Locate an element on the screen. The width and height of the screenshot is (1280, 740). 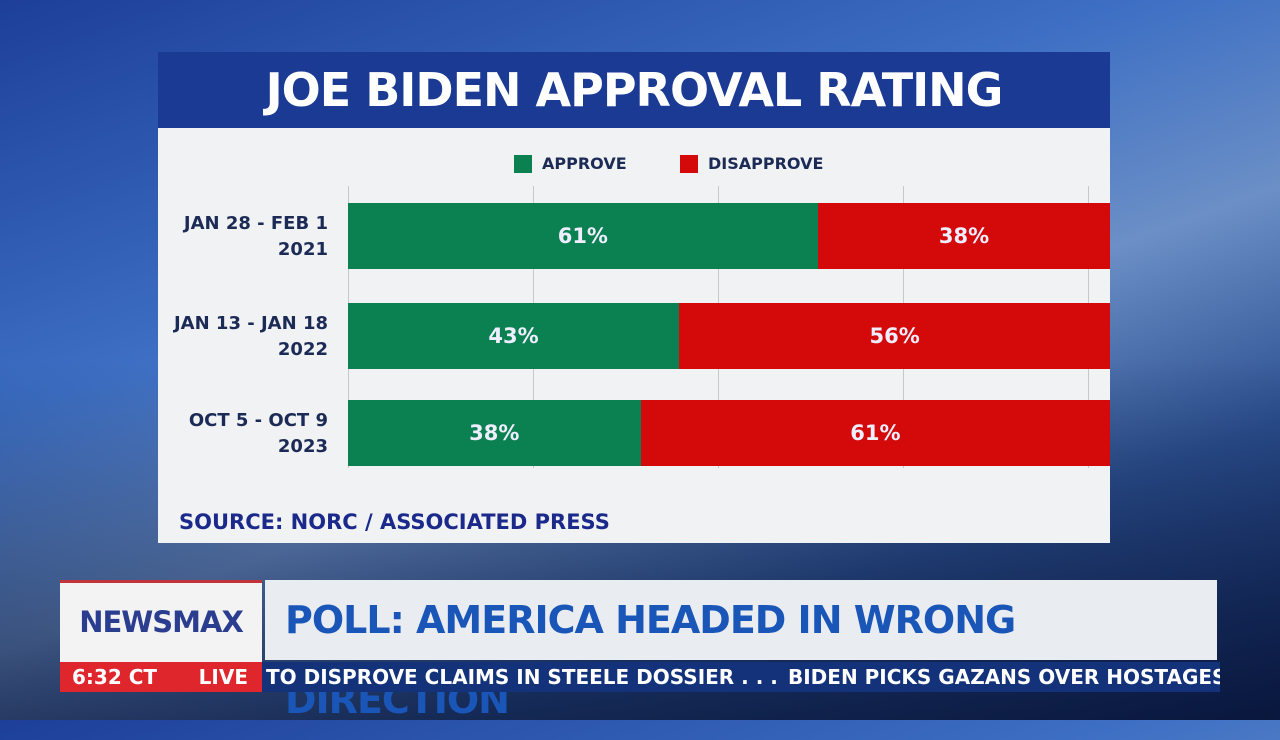
headline: POLL: AMERICA HEADED IN WRONG DIRECTION is located at coordinates (741, 651).